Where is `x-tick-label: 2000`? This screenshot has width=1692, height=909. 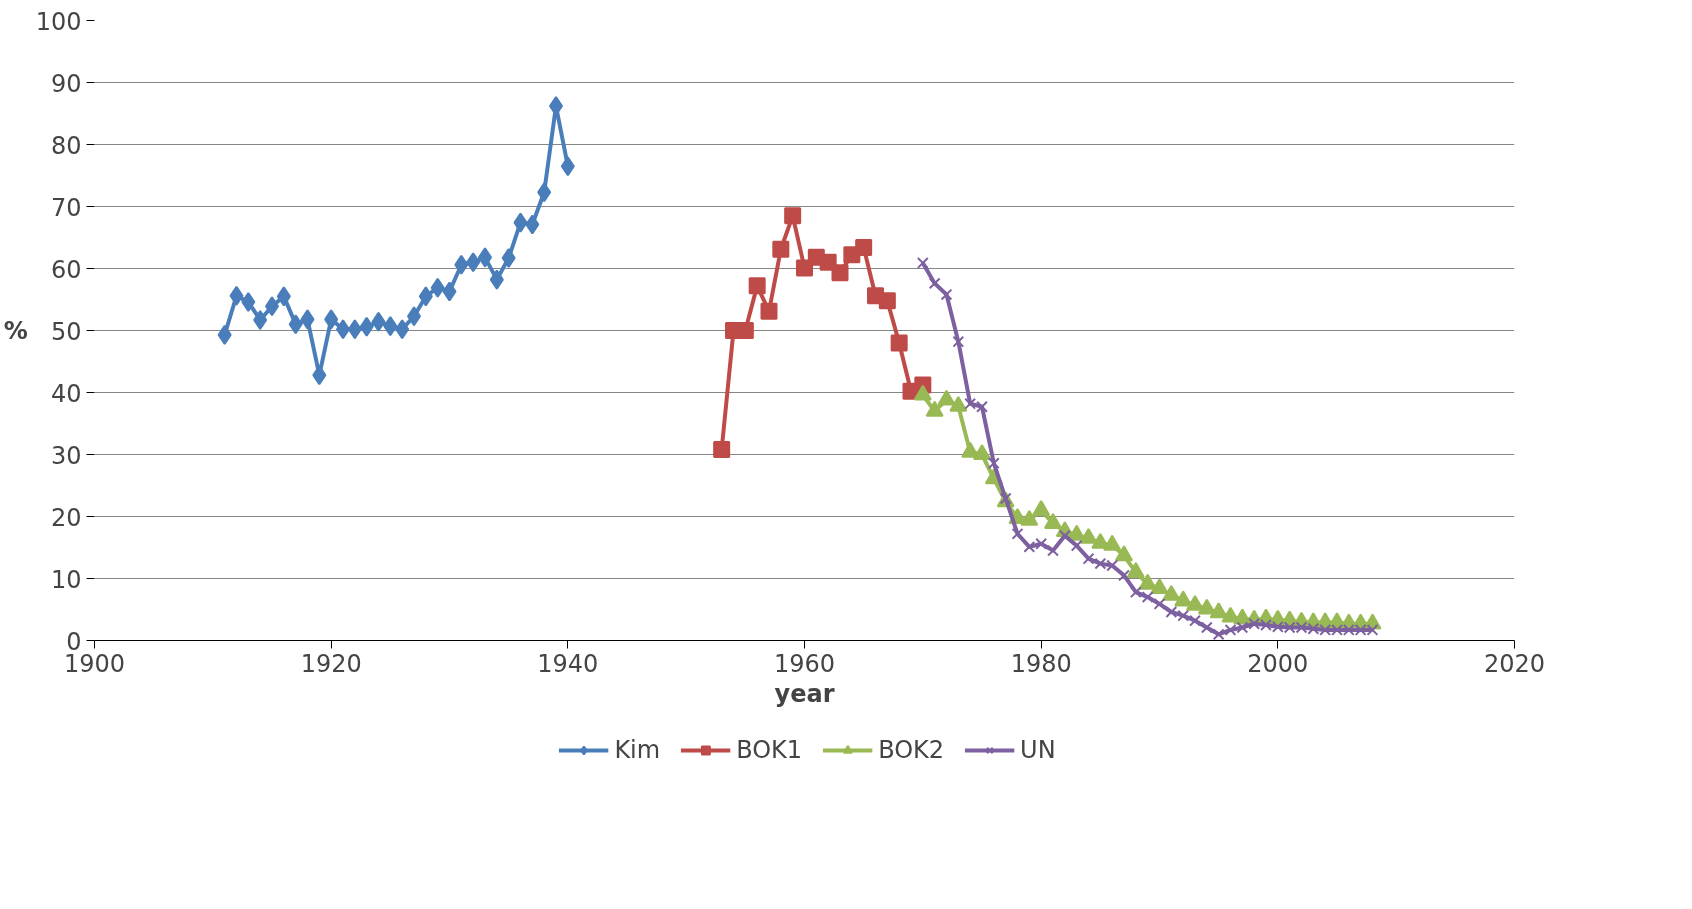 x-tick-label: 2000 is located at coordinates (1278, 663).